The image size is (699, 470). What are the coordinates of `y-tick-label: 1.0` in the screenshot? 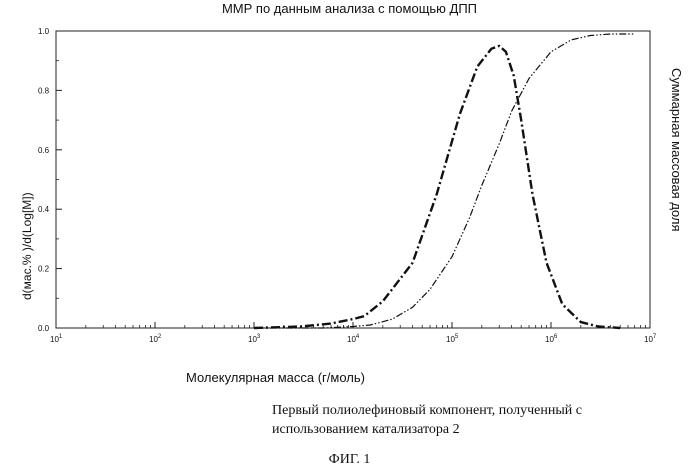 It's located at (44, 31).